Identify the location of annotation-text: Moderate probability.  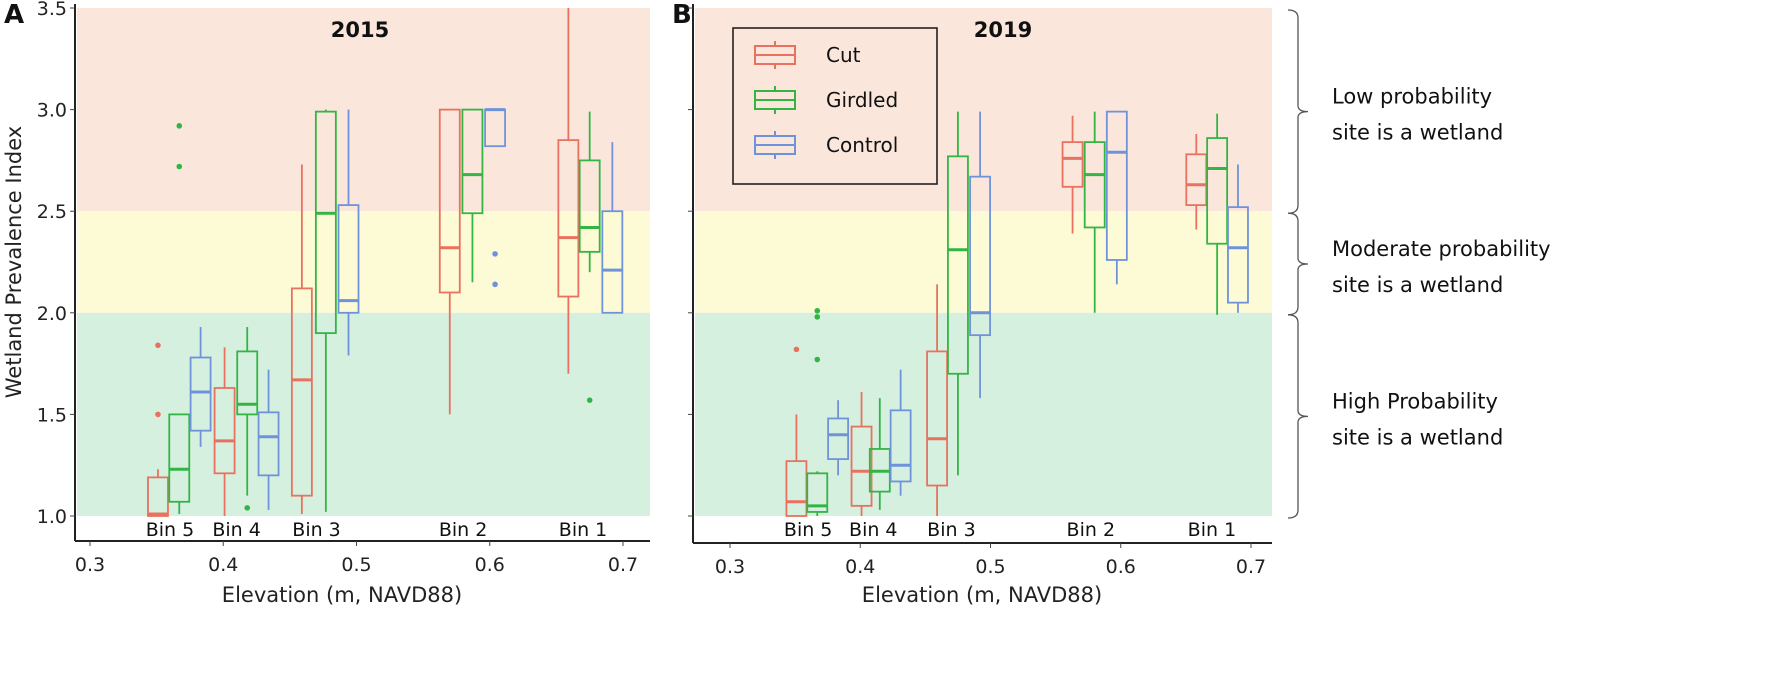
(1441, 249).